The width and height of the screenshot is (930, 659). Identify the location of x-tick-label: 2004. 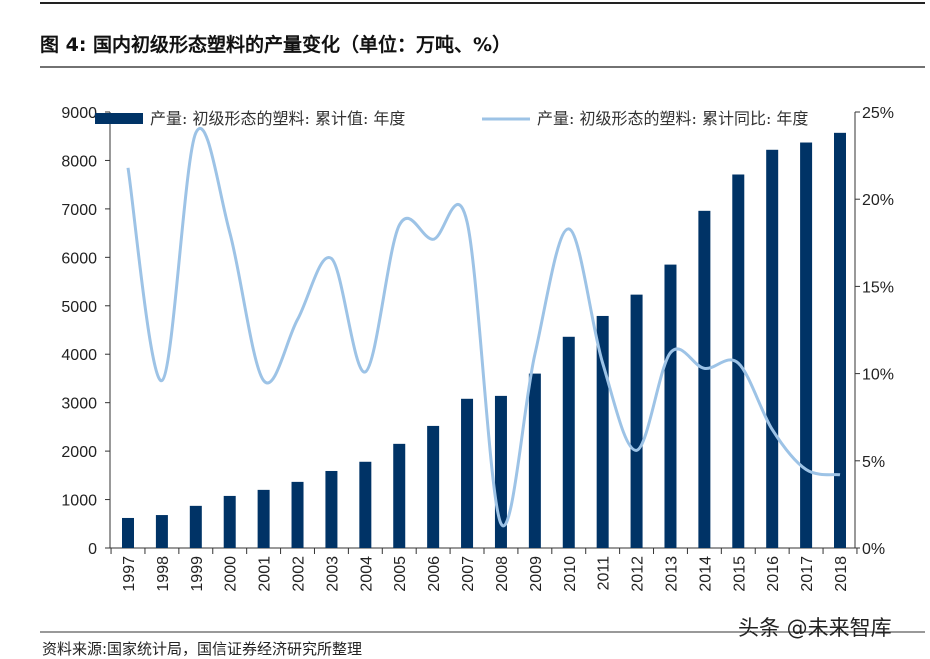
(366, 574).